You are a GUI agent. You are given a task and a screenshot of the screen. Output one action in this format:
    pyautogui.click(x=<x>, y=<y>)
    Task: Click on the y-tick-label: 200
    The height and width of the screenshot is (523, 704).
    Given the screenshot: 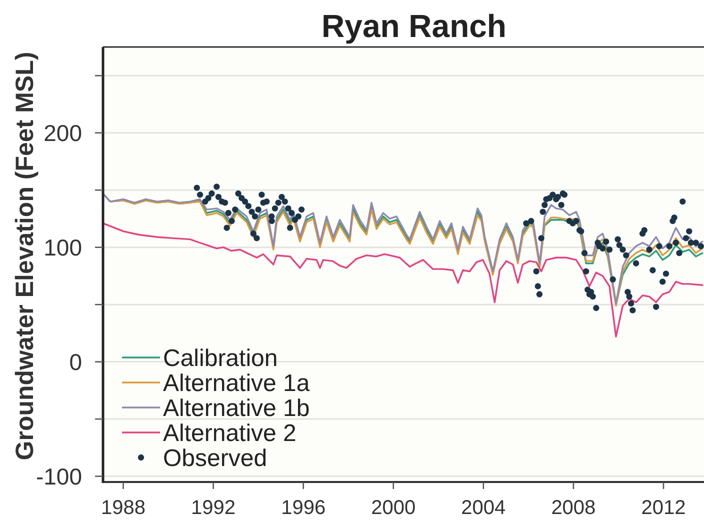 What is the action you would take?
    pyautogui.click(x=63, y=133)
    